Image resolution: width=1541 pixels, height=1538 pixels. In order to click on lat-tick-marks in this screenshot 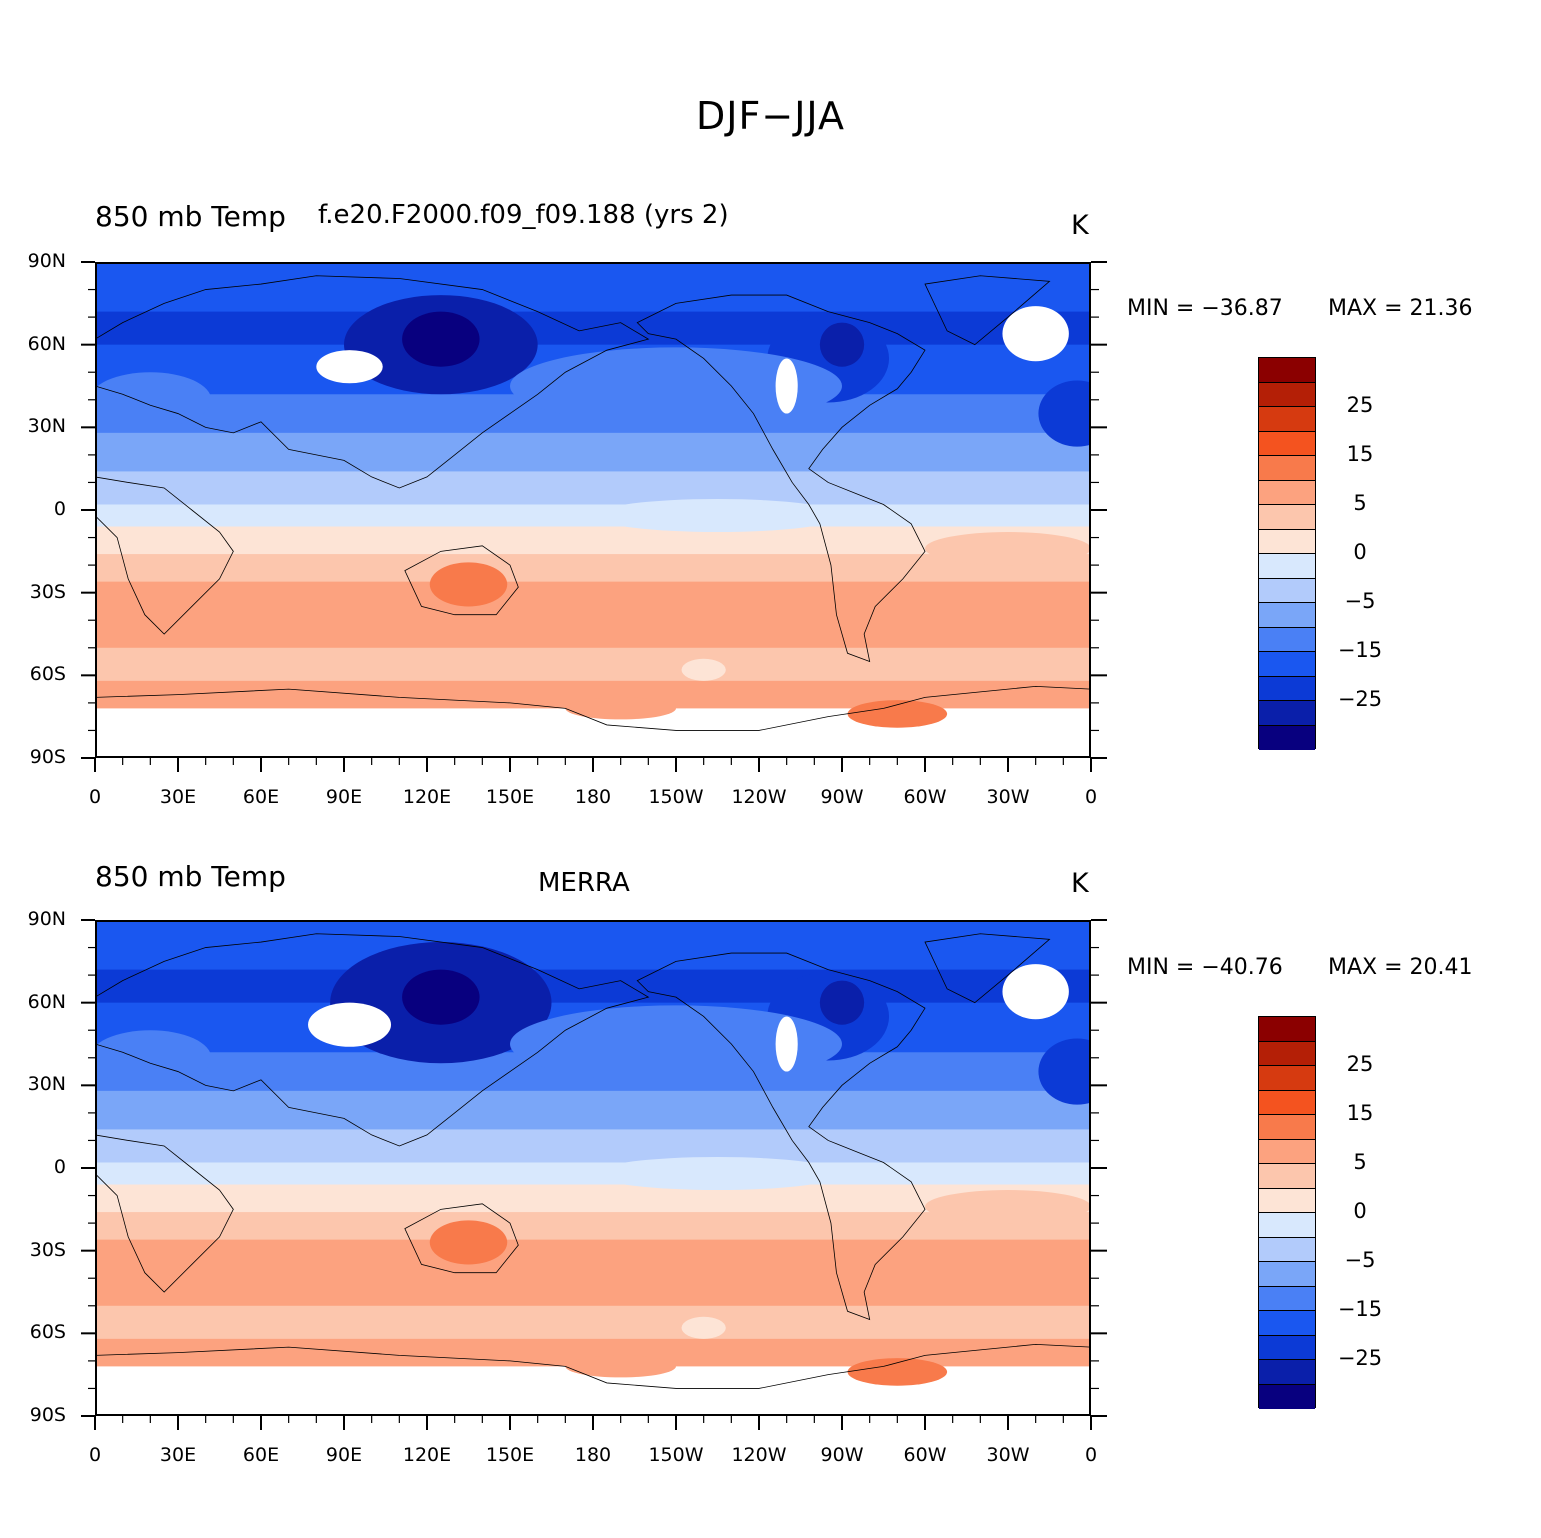, I will do `click(88, 1168)`.